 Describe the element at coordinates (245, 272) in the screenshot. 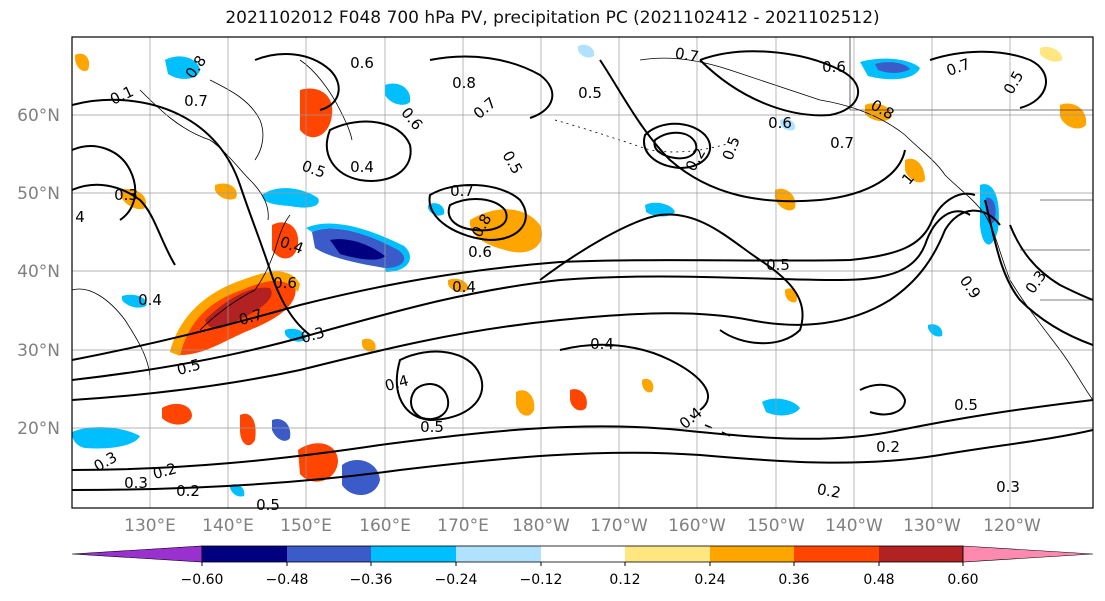

I see `coast-japan` at that location.